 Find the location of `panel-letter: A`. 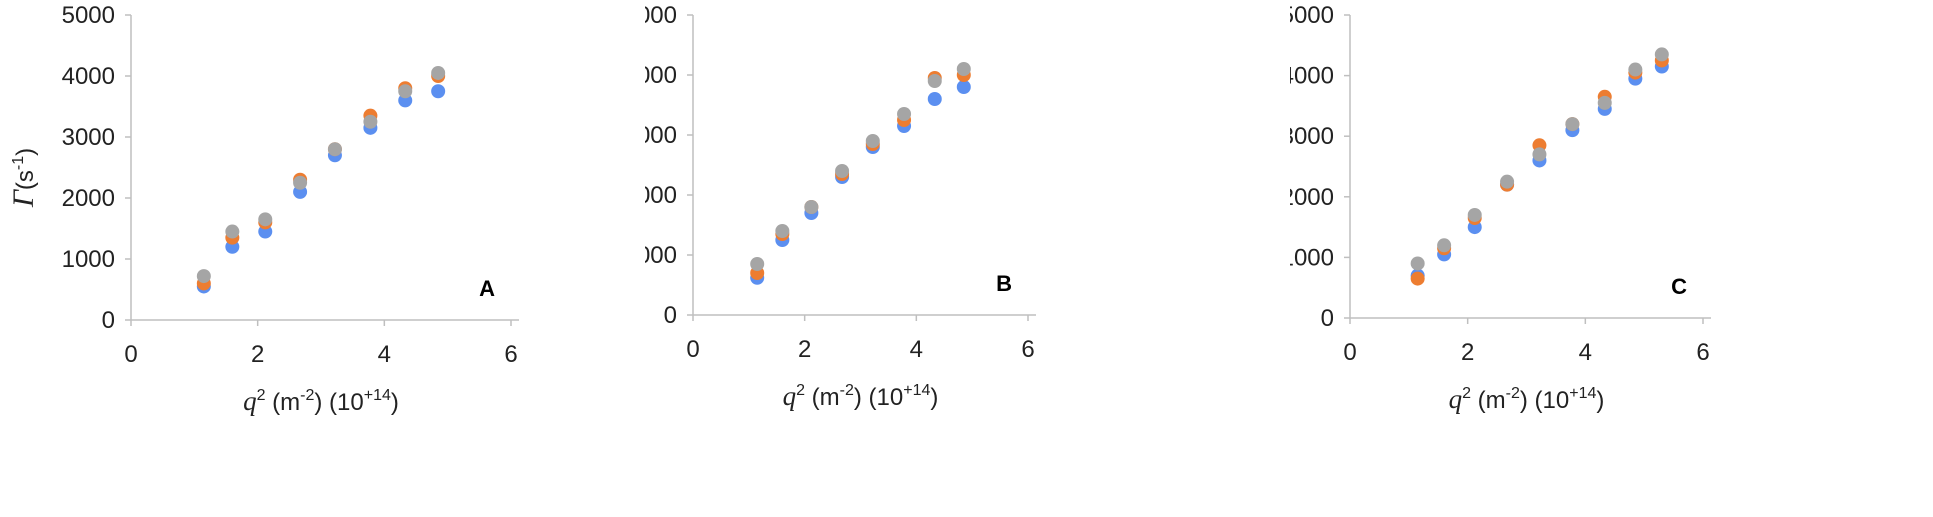

panel-letter: A is located at coordinates (487, 288).